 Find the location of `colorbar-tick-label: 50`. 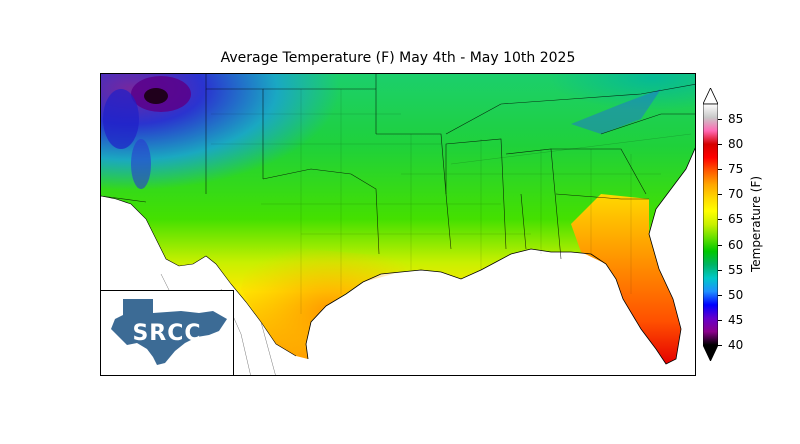

colorbar-tick-label: 50 is located at coordinates (736, 294).